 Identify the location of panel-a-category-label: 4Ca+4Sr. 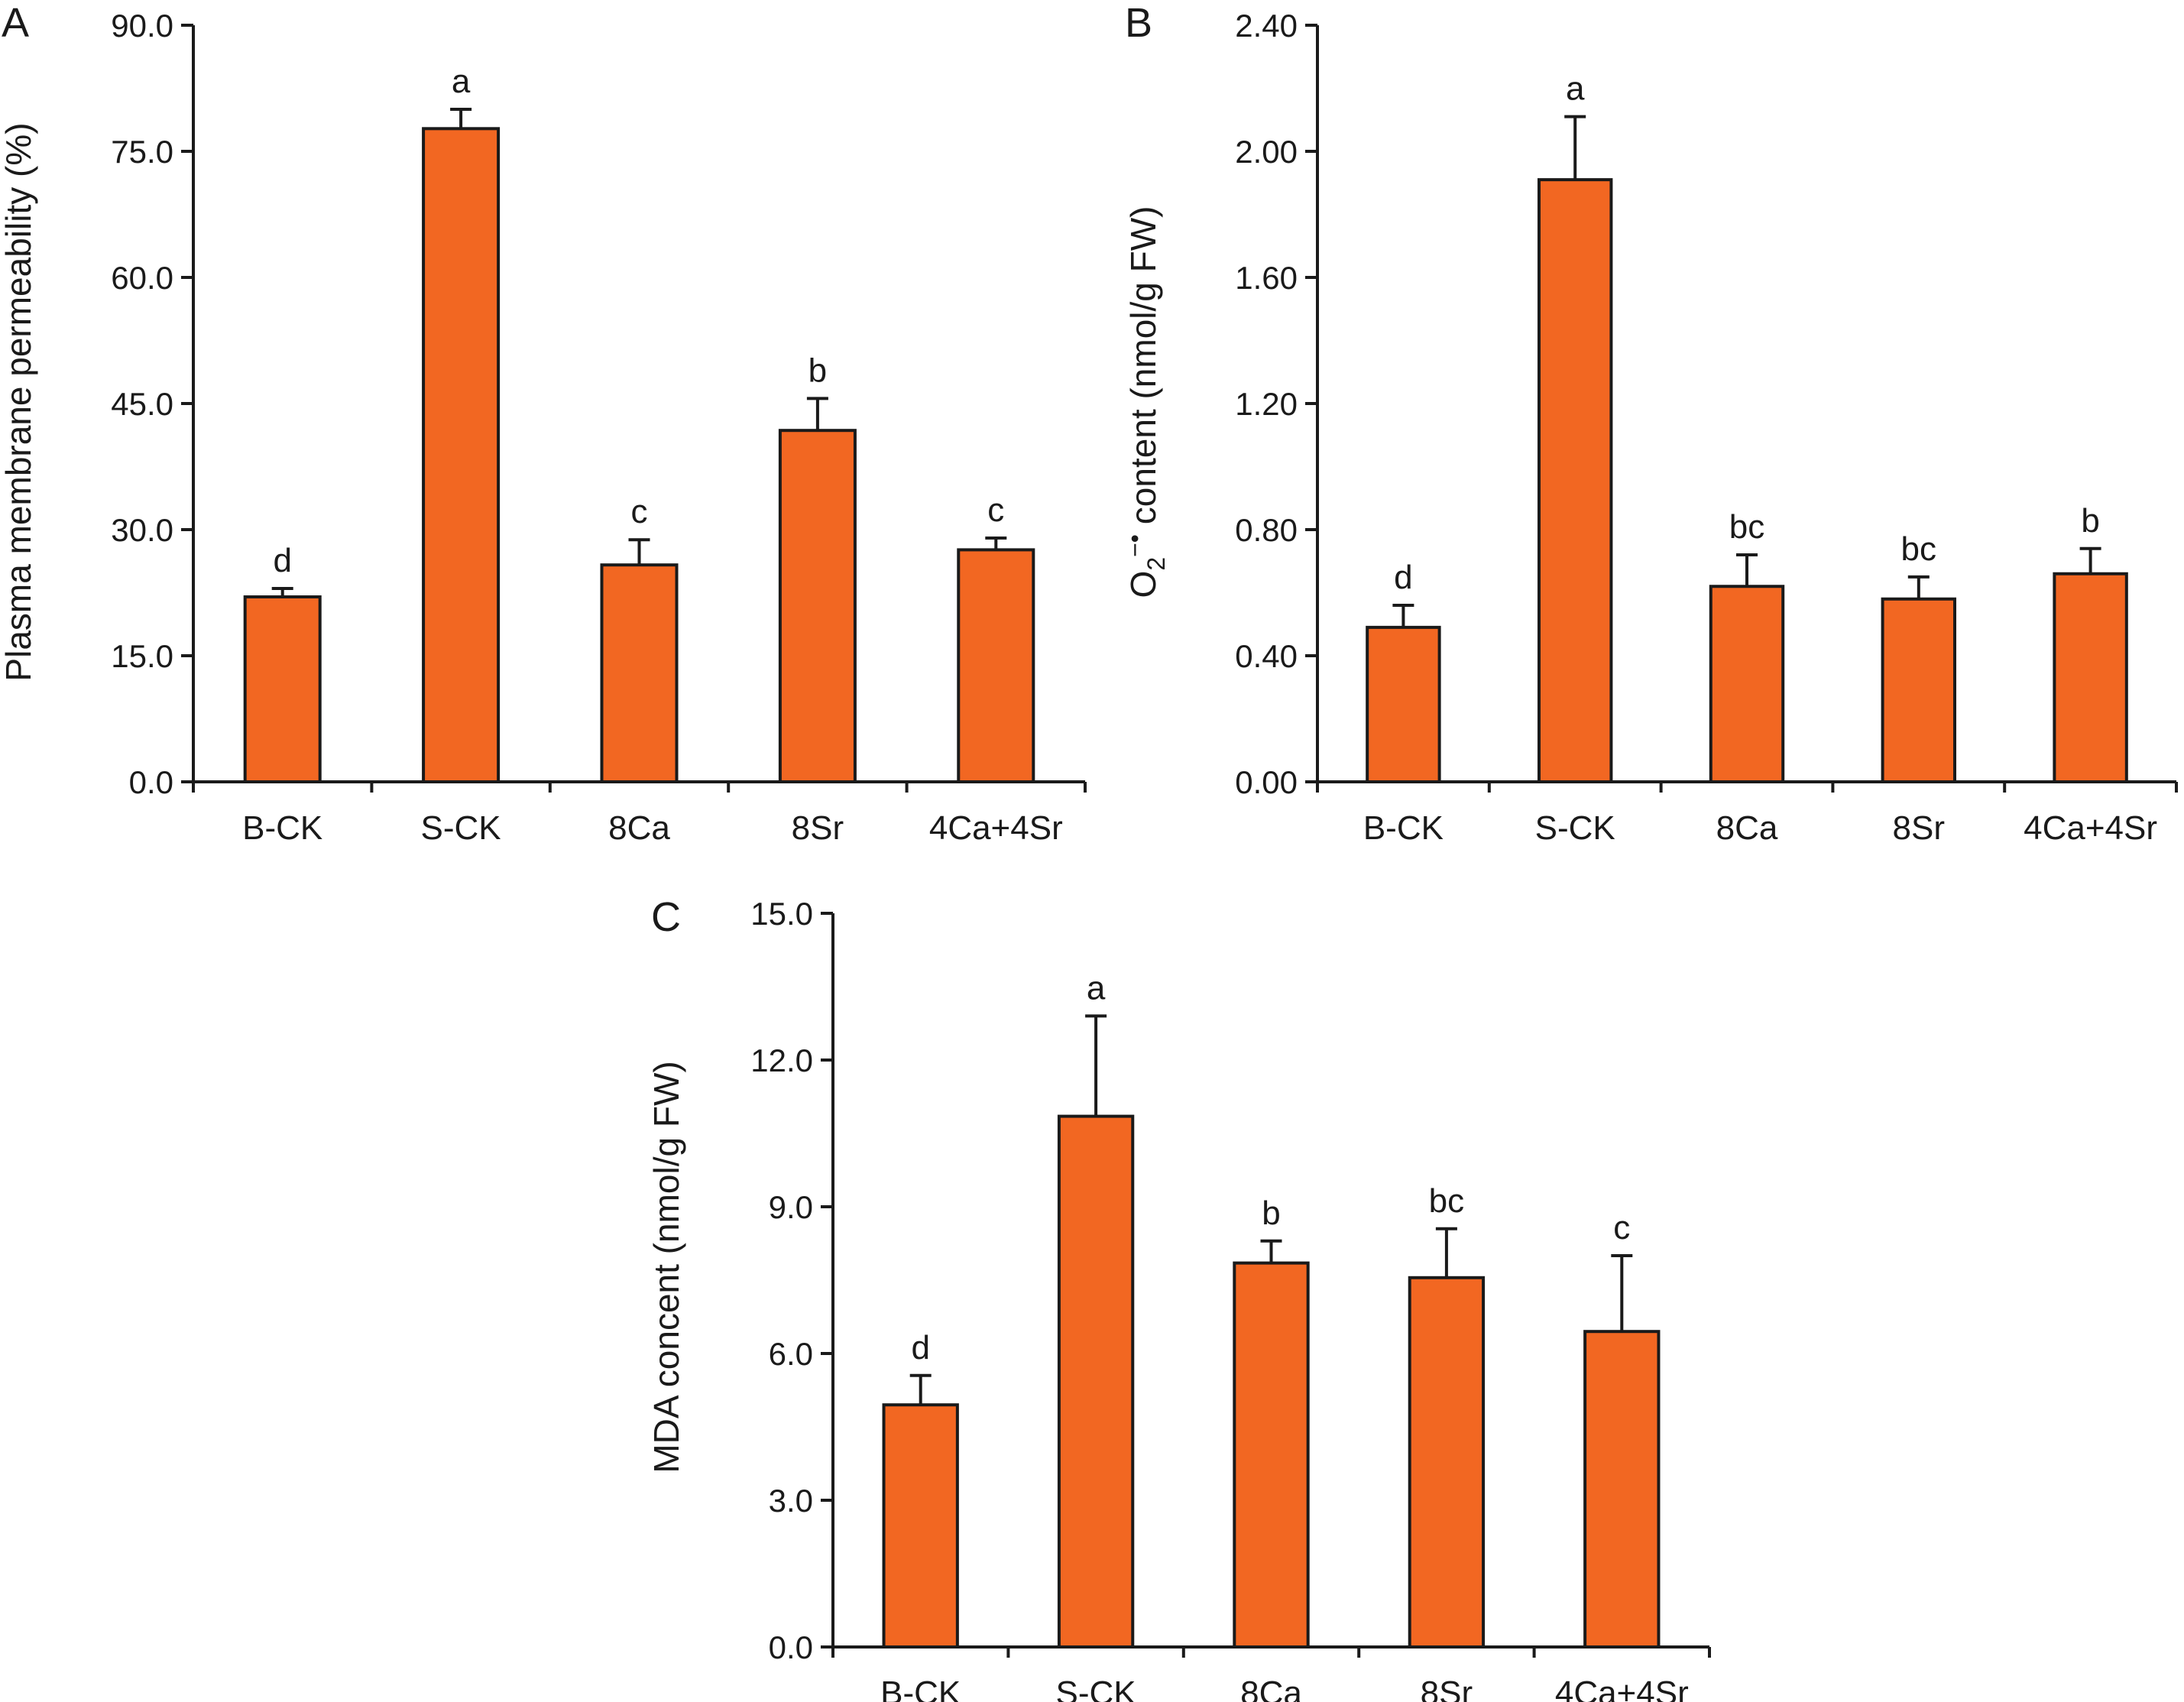
(996, 828).